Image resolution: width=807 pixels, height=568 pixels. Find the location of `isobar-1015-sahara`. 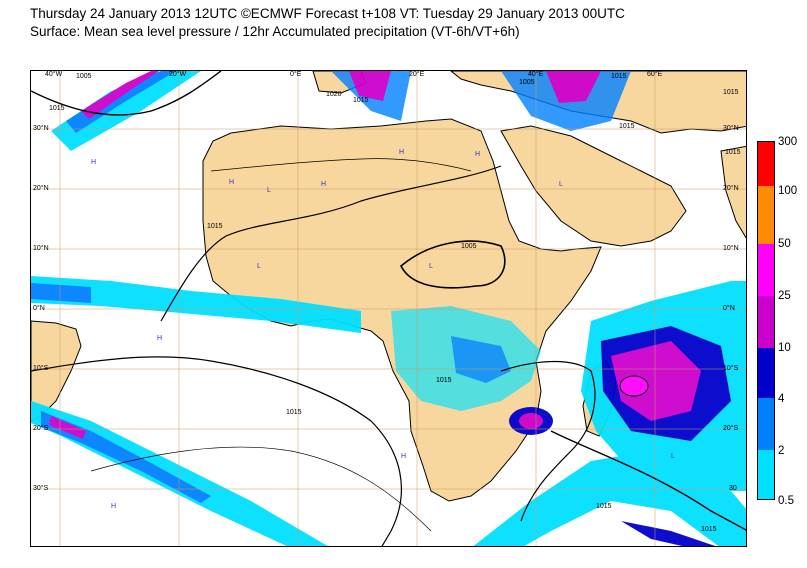

isobar-1015-sahara is located at coordinates (331, 243).